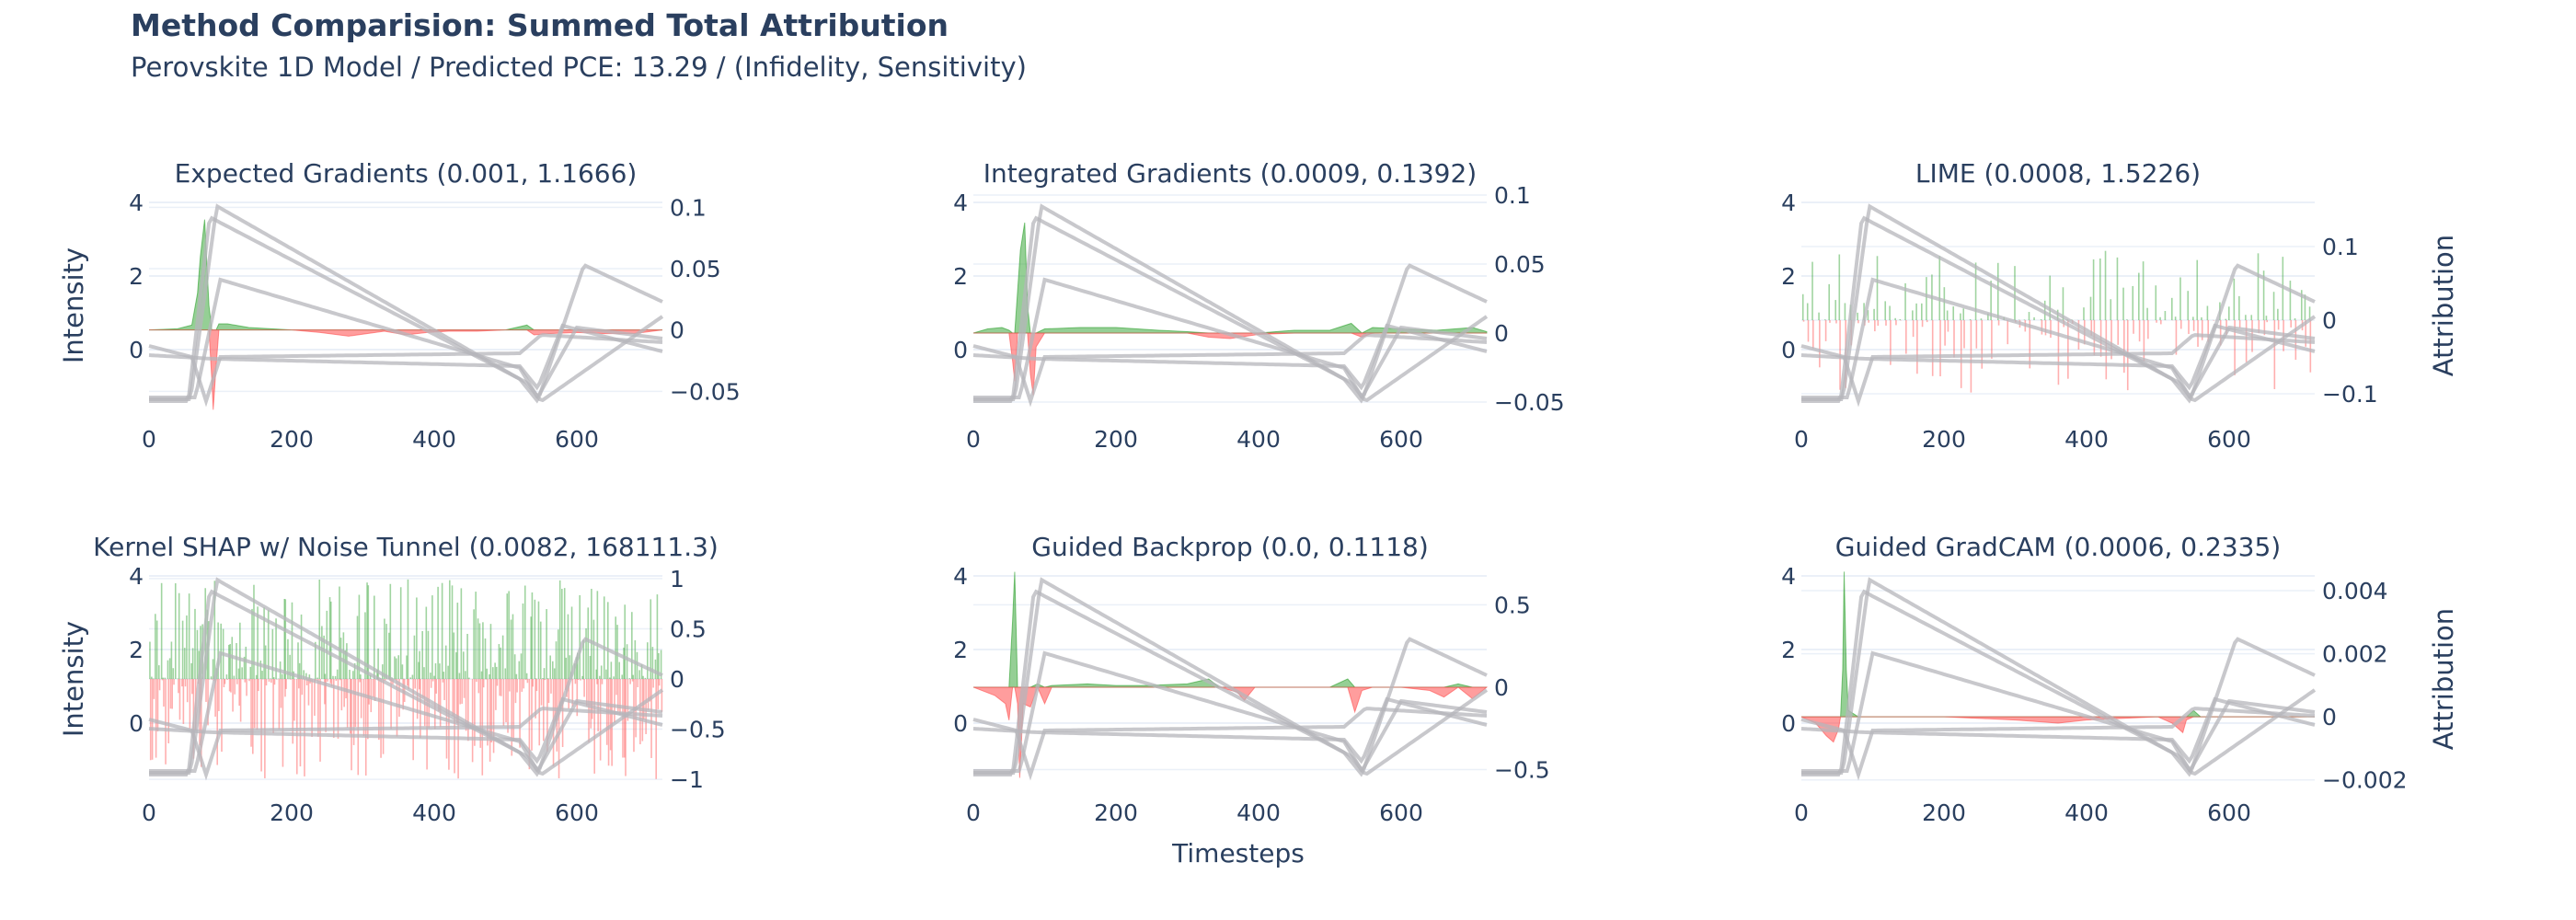 This screenshot has height=920, width=2576. What do you see at coordinates (1520, 264) in the screenshot?
I see `right-tick-label: 0.05` at bounding box center [1520, 264].